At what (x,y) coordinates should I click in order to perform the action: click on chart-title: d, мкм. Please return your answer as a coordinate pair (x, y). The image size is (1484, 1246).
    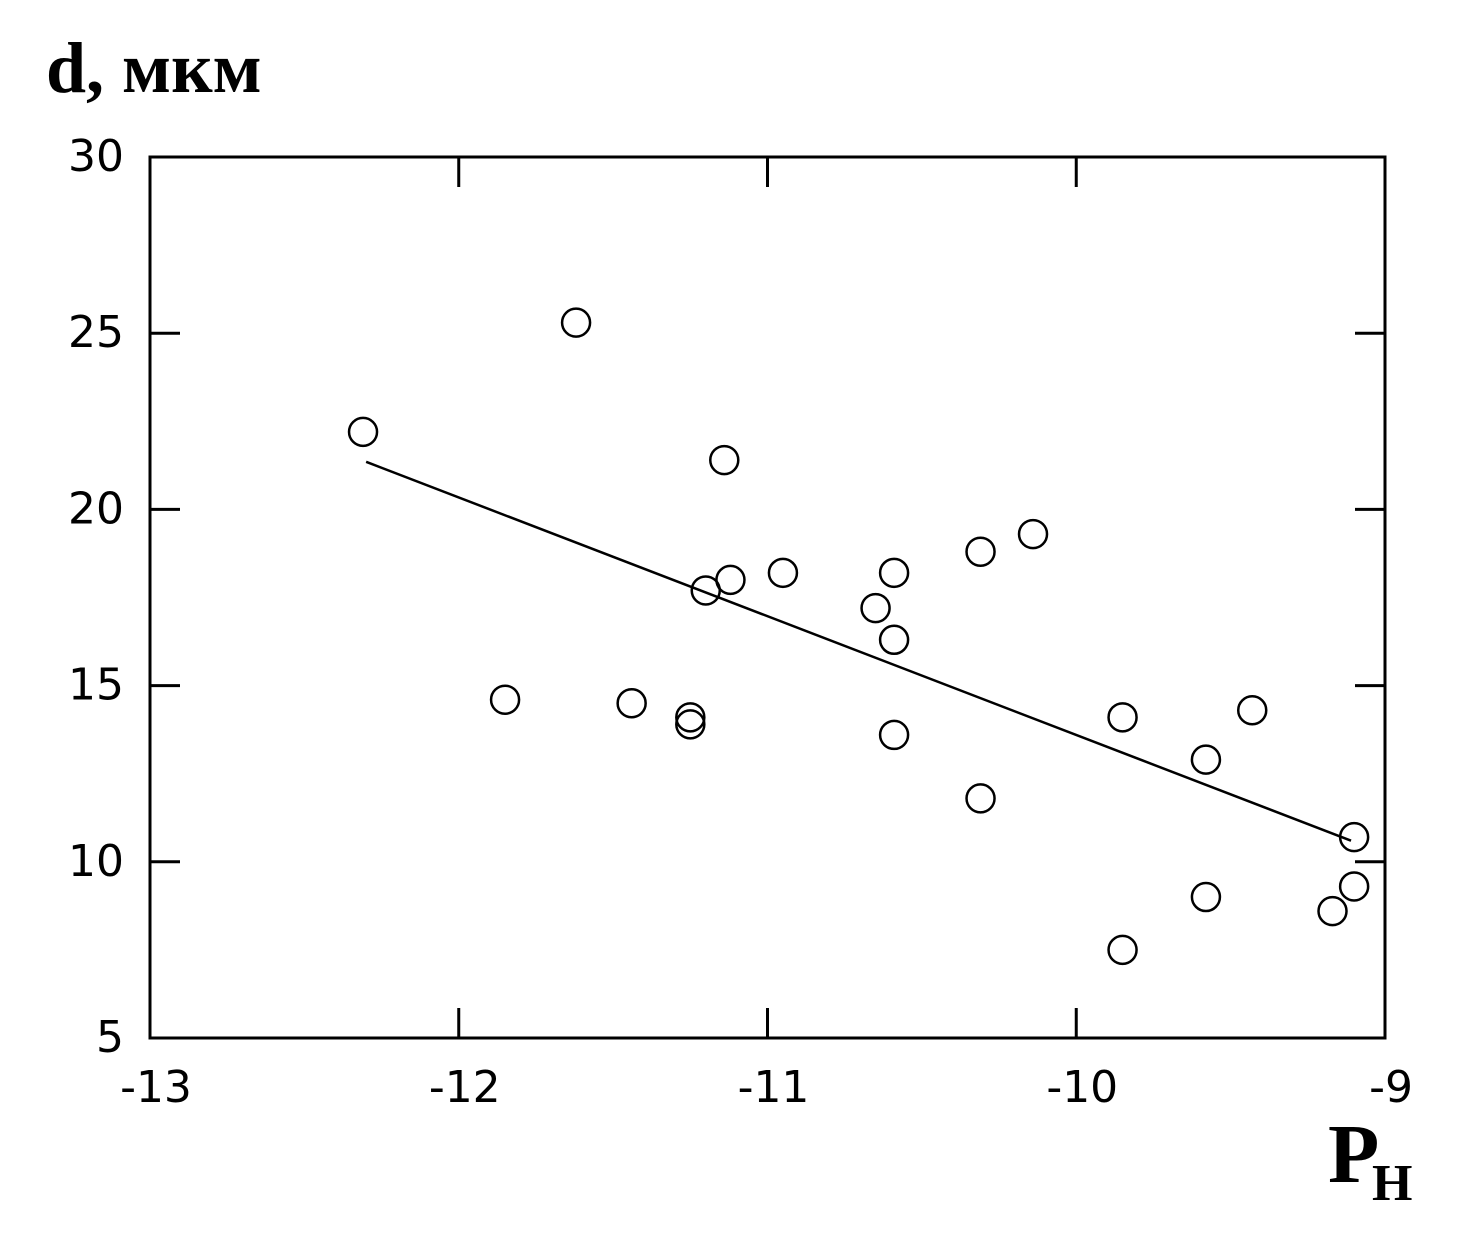
    Looking at the image, I should click on (154, 68).